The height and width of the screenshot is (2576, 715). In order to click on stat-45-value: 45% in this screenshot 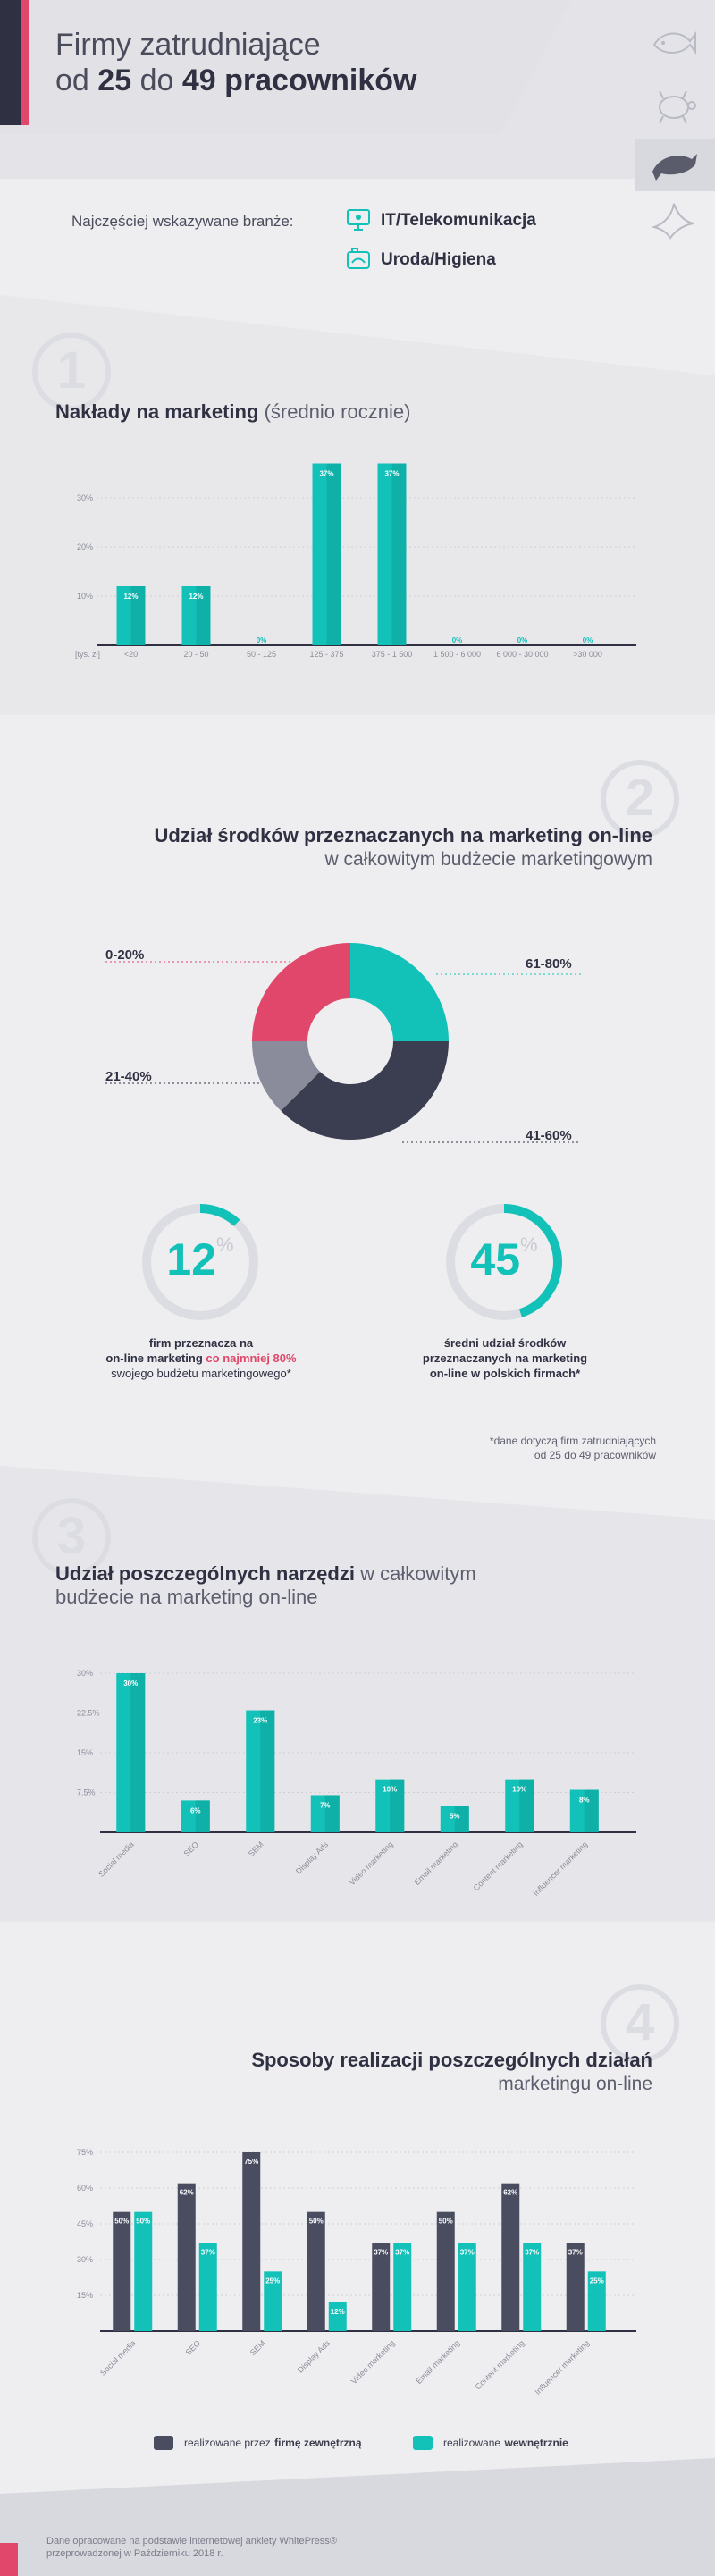, I will do `click(504, 1259)`.